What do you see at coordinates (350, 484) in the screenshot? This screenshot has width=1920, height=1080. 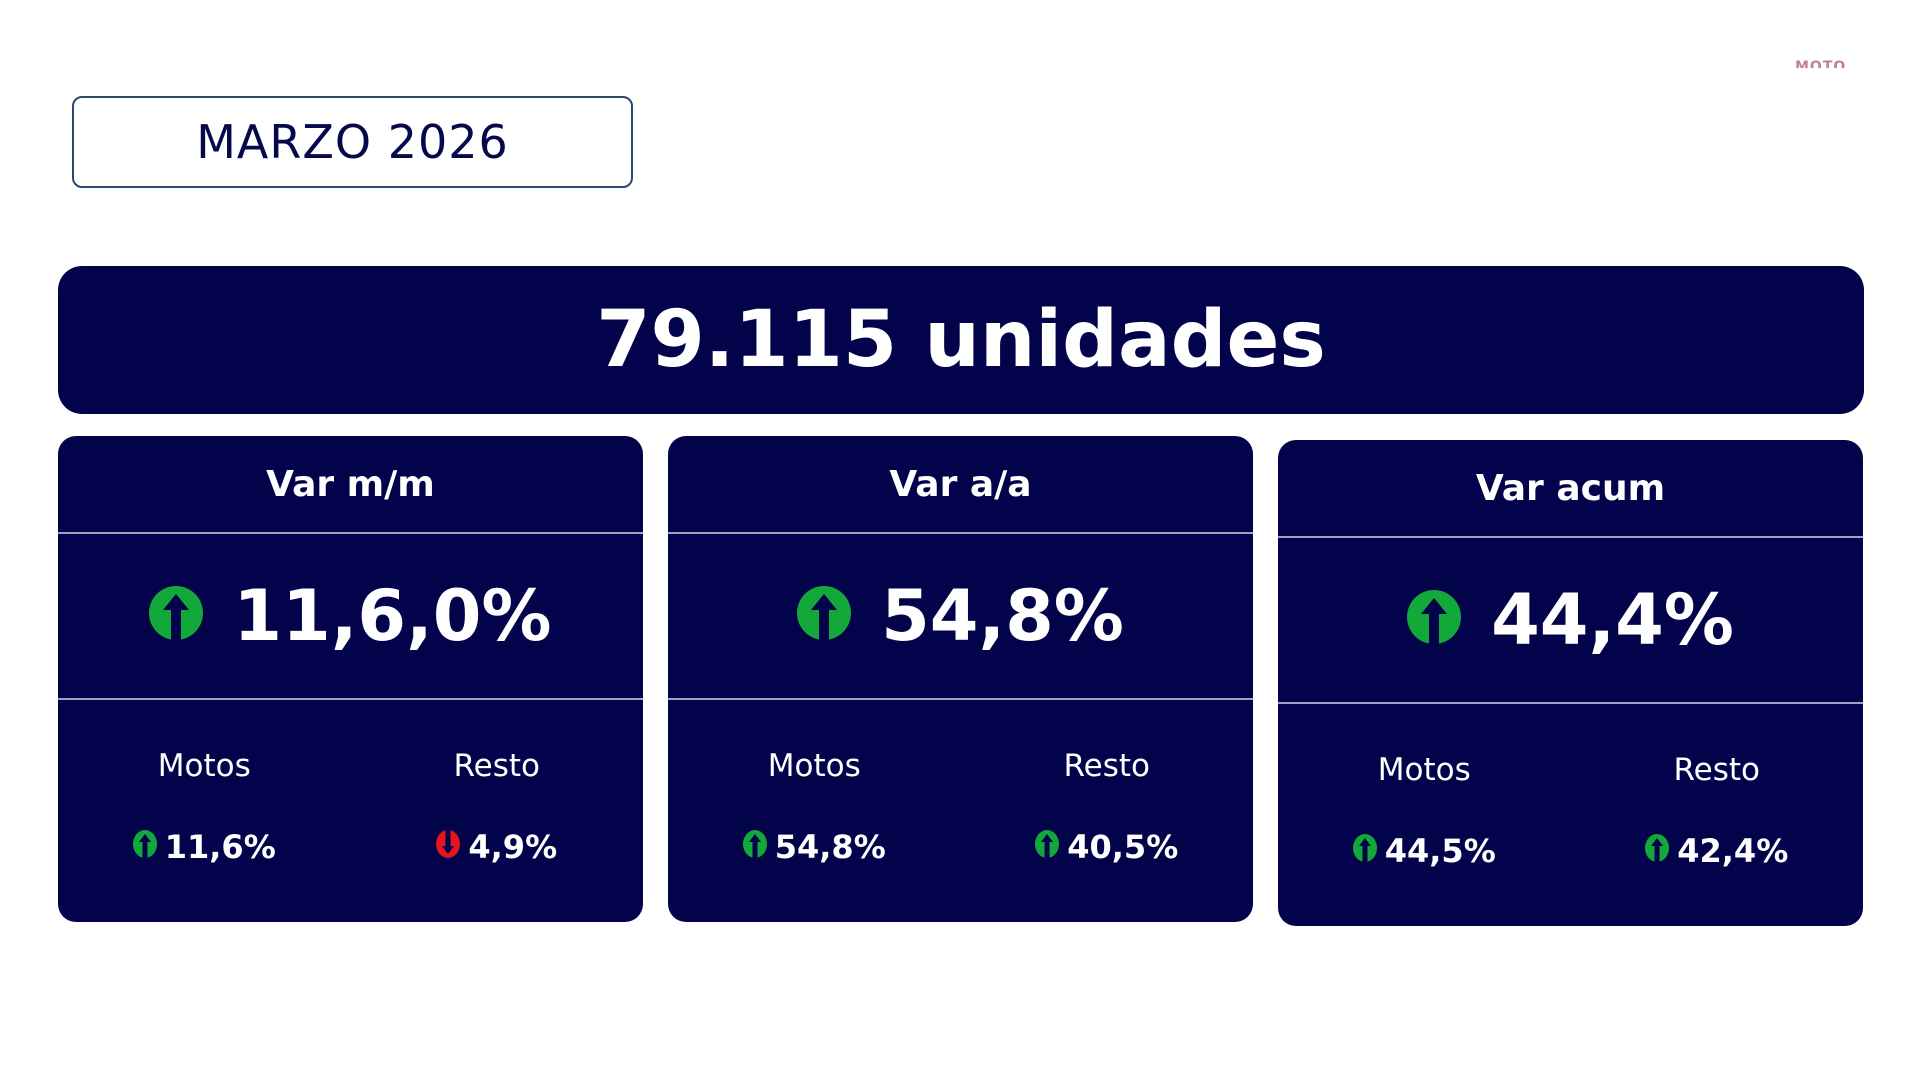 I see `card-title: Var m/m` at bounding box center [350, 484].